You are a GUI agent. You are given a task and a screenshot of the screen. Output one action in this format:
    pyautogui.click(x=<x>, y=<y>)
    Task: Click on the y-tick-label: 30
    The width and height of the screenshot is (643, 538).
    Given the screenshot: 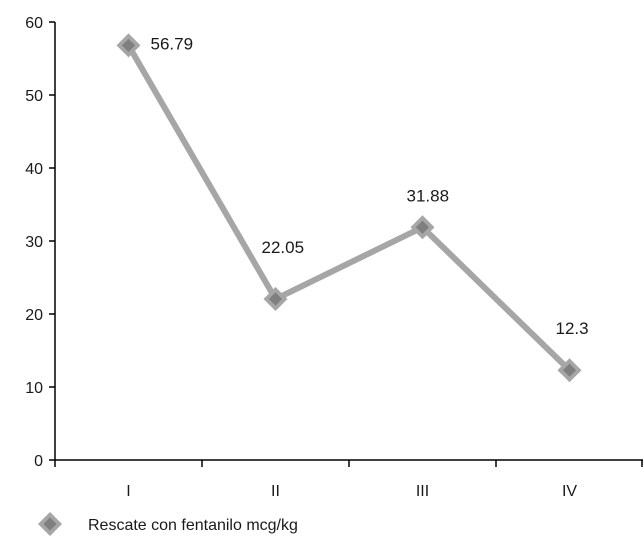 What is the action you would take?
    pyautogui.click(x=34, y=242)
    